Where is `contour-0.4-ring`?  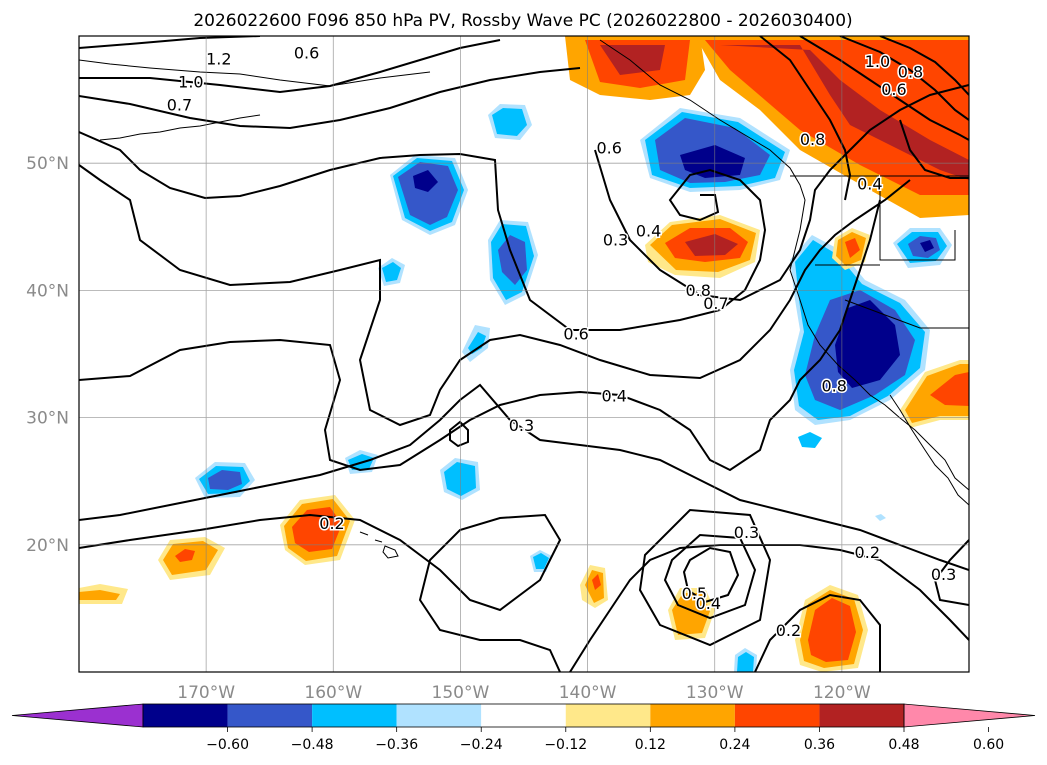
contour-0.4-ring is located at coordinates (710, 576).